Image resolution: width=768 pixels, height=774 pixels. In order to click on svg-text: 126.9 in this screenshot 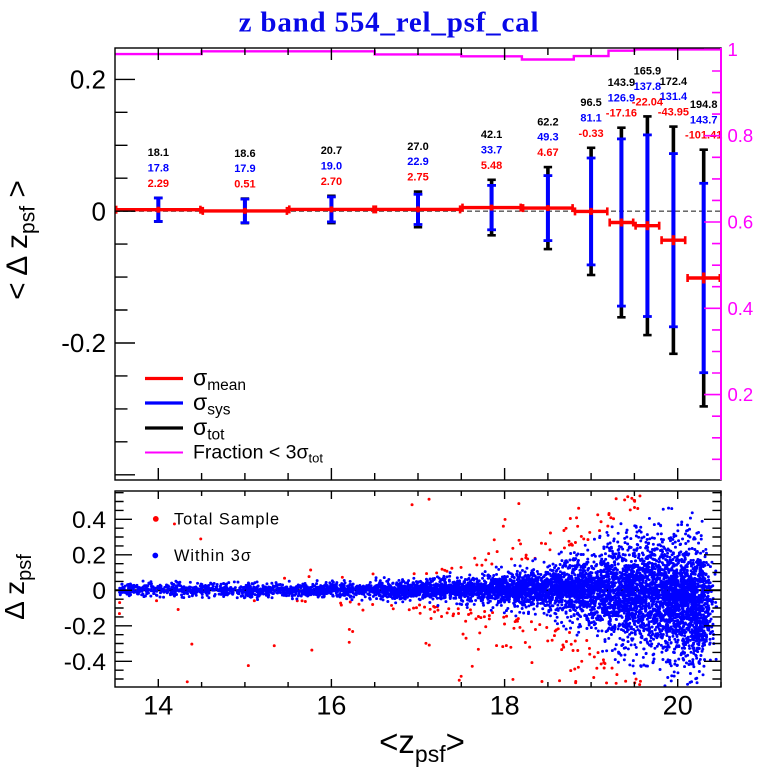, I will do `click(622, 98)`.